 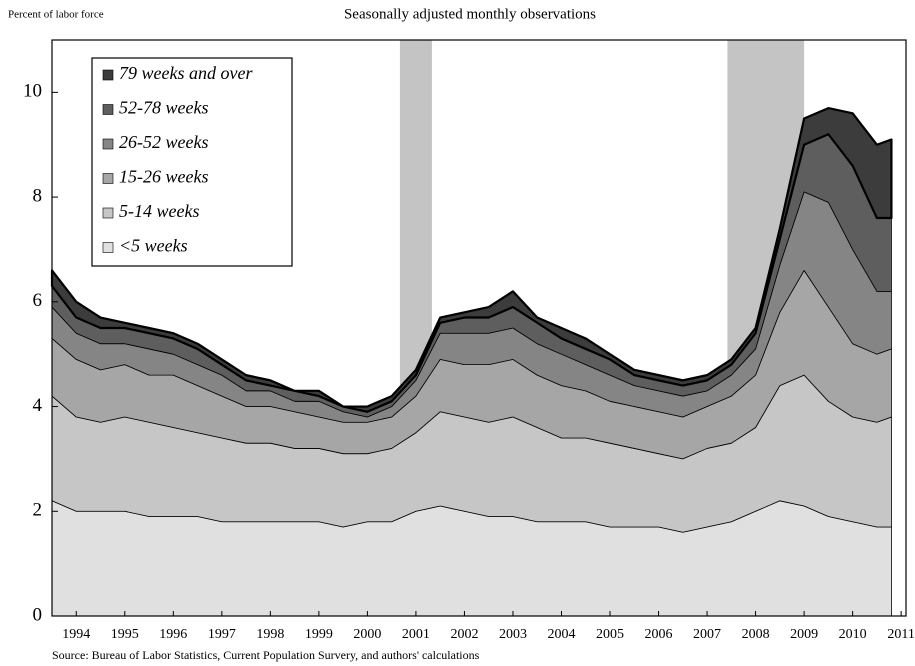 I want to click on x-tick-label: 2009, so click(x=804, y=634).